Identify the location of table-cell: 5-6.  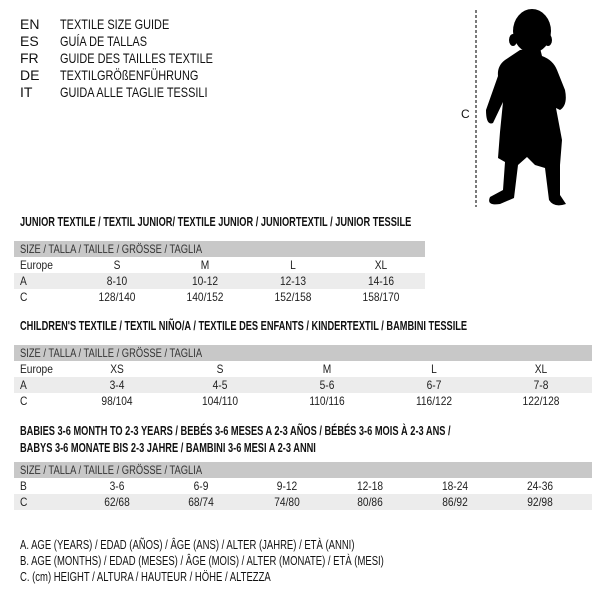
(327, 385).